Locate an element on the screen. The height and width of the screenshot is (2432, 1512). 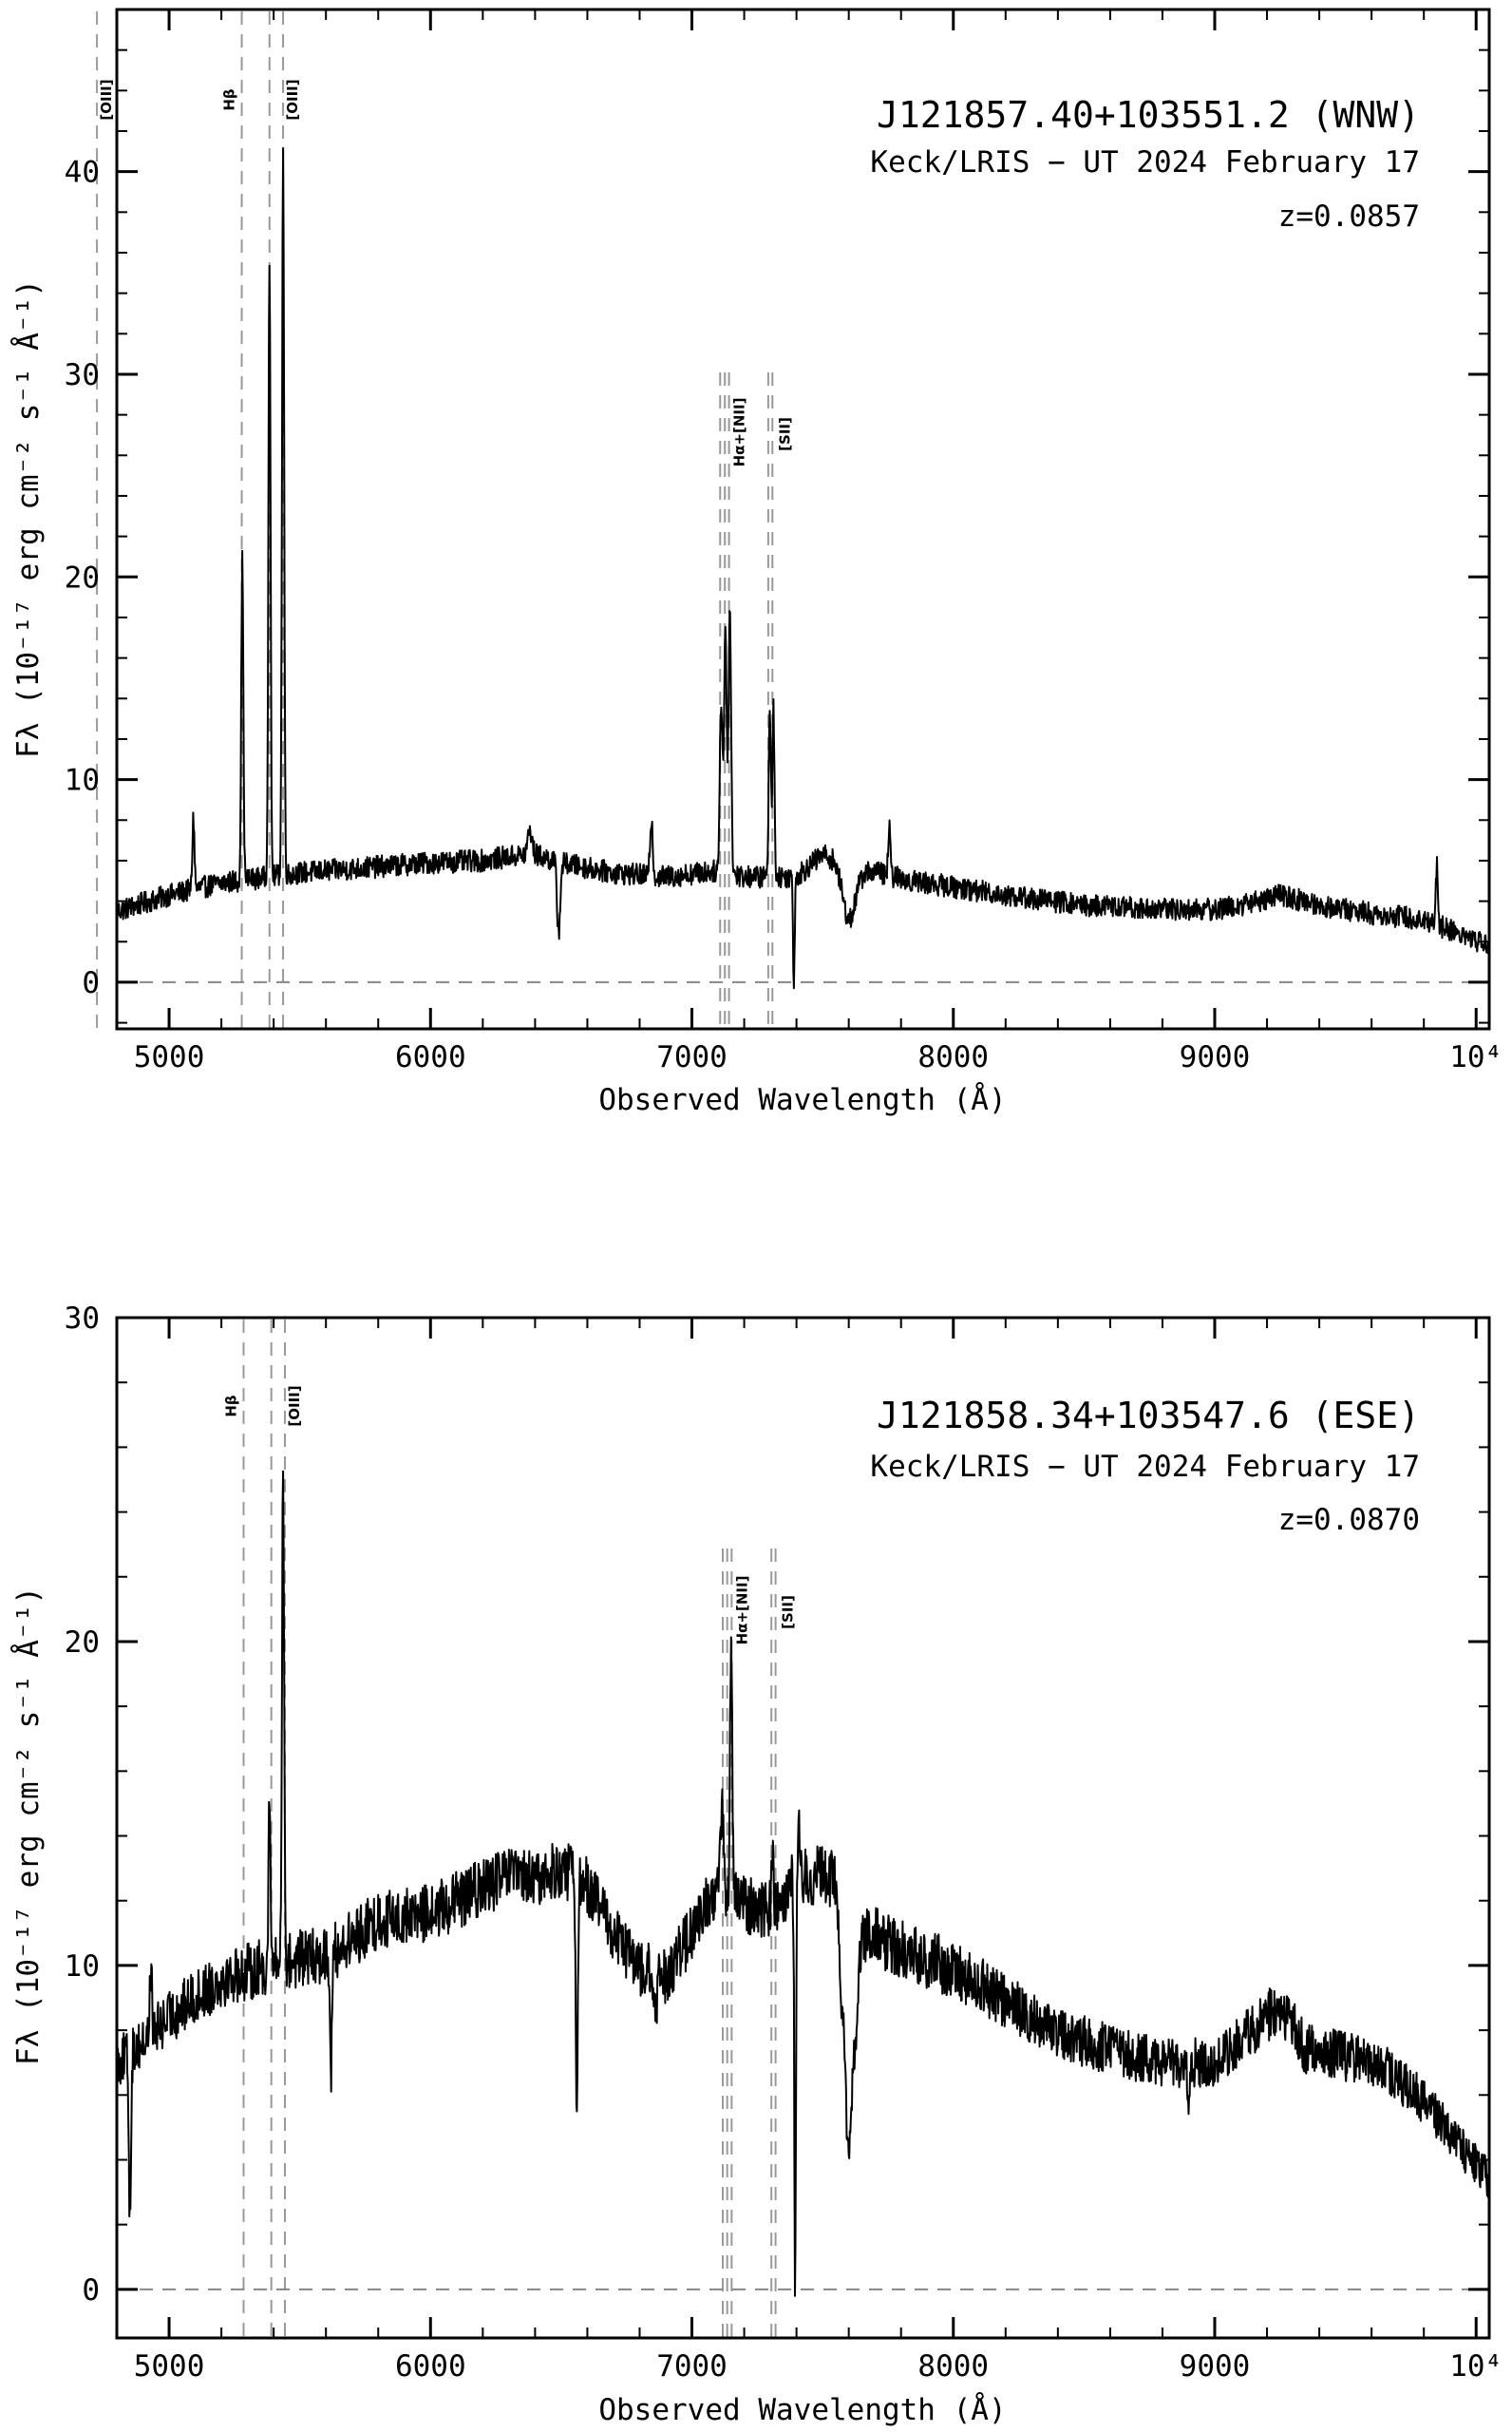
chart-title: J121858.34+103547.6 (ESE) is located at coordinates (1149, 1415).